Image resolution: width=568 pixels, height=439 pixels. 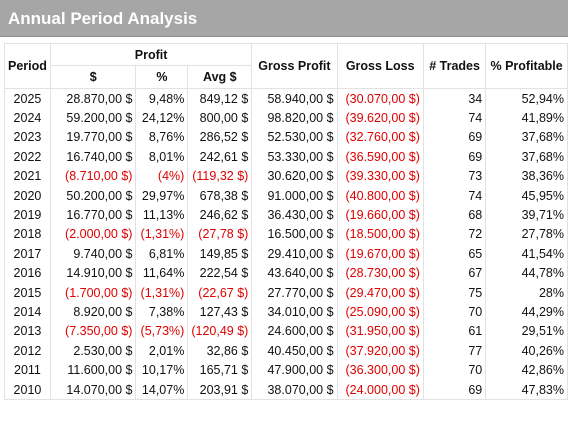 I want to click on report-title: Annual Period Analysis, so click(x=284, y=18).